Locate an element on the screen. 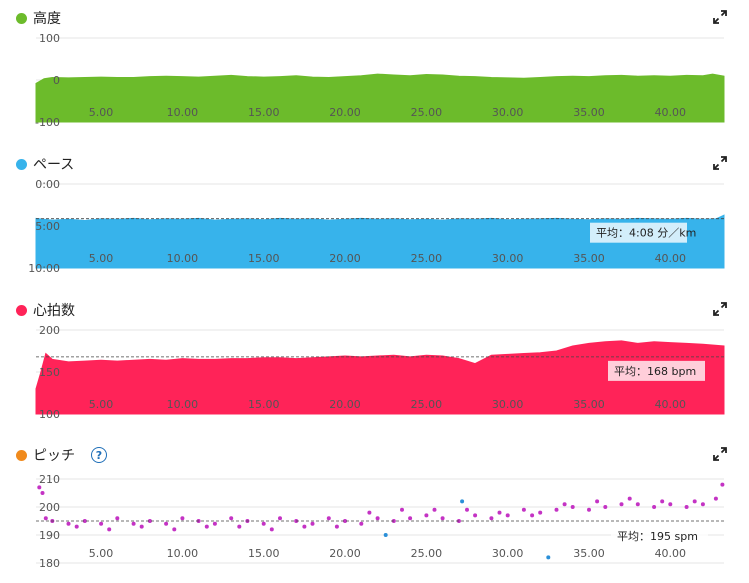 The height and width of the screenshot is (583, 749). average-label: 平均：168 bpm is located at coordinates (655, 371).